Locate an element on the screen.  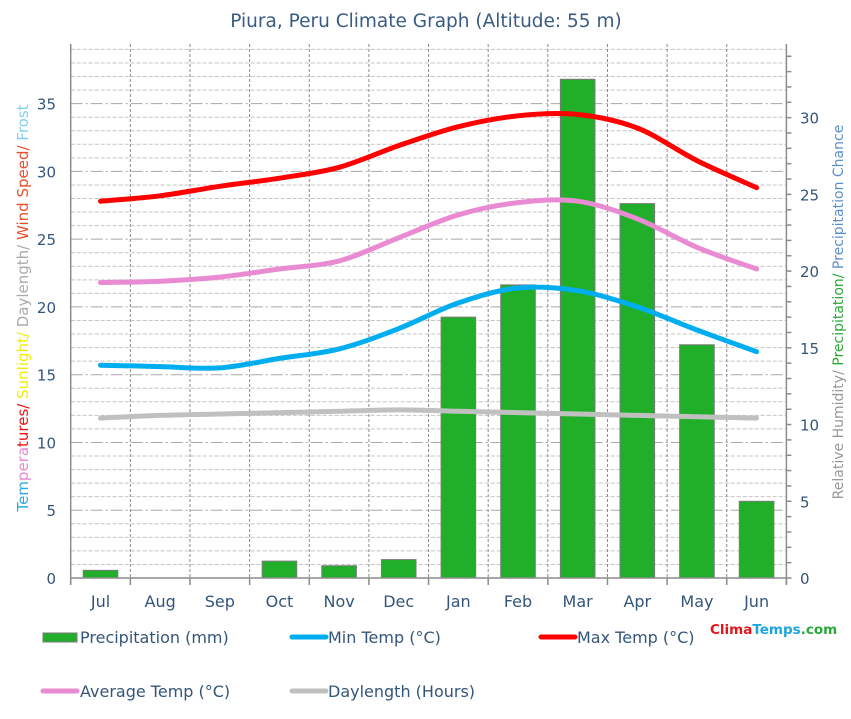
legend-item-max-temp: Max Temp (°C) is located at coordinates (616, 637).